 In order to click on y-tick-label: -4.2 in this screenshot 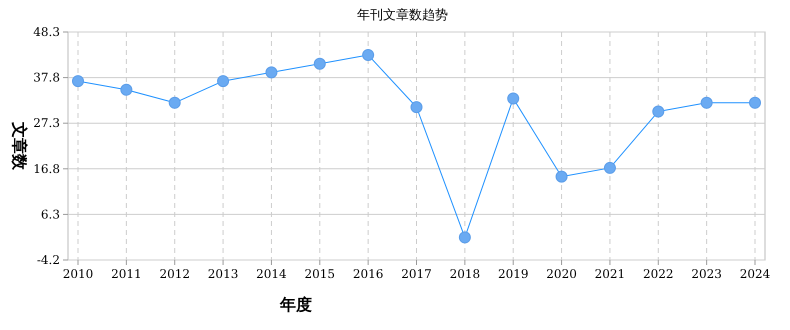, I will do `click(48, 260)`.